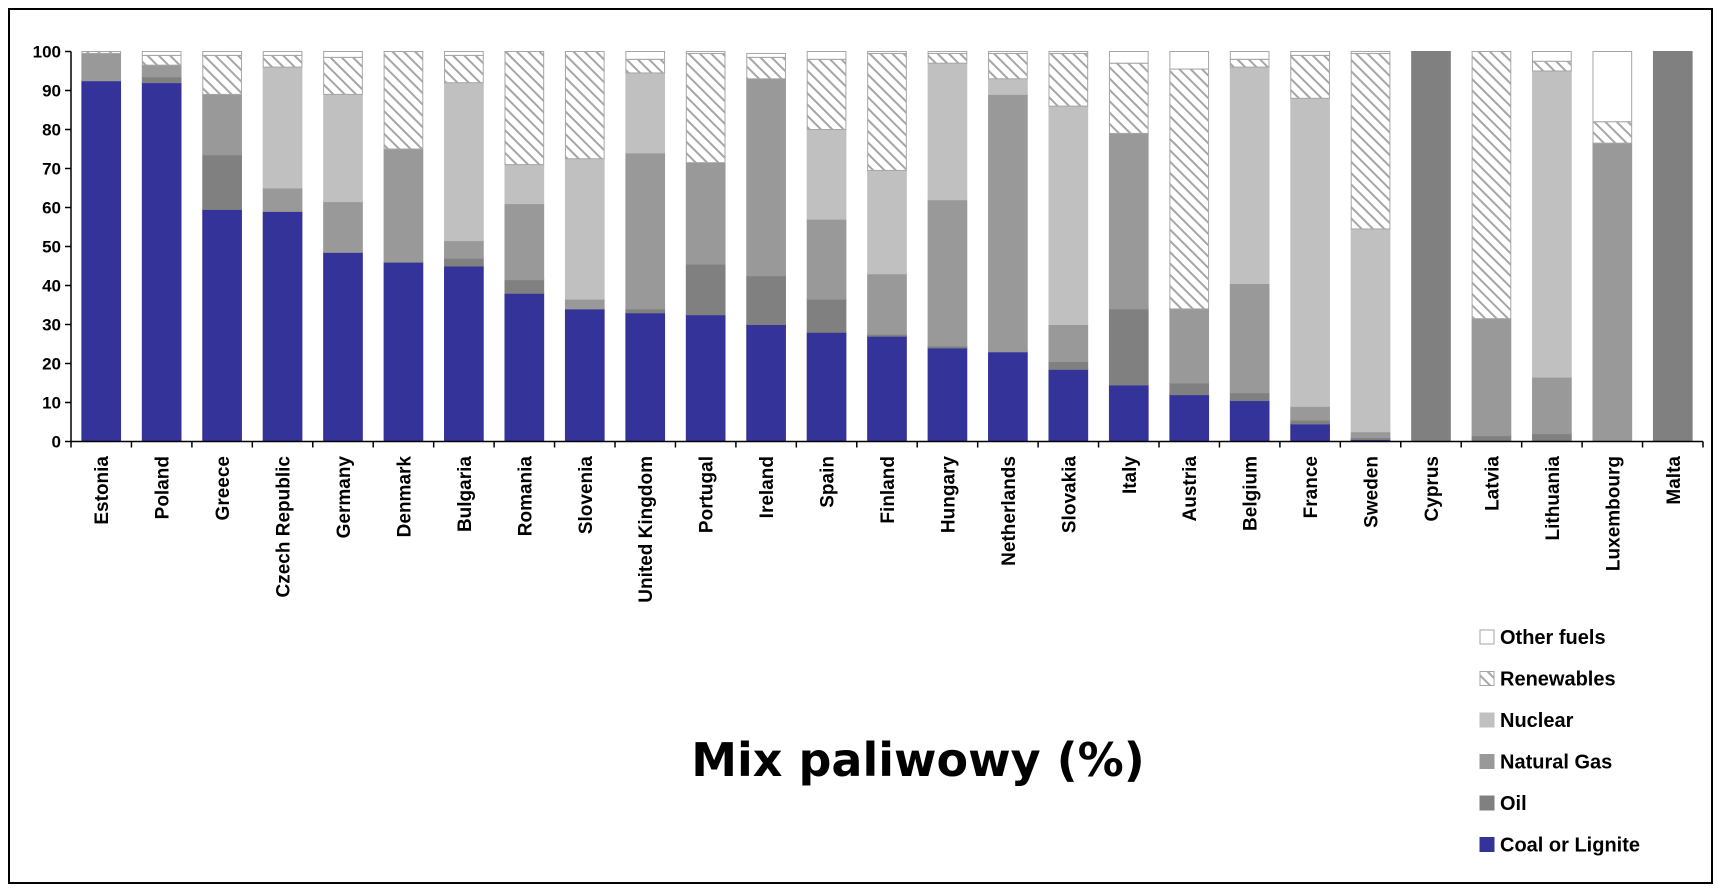 The height and width of the screenshot is (892, 1721). What do you see at coordinates (888, 490) in the screenshot?
I see `category-label-14: Finland` at bounding box center [888, 490].